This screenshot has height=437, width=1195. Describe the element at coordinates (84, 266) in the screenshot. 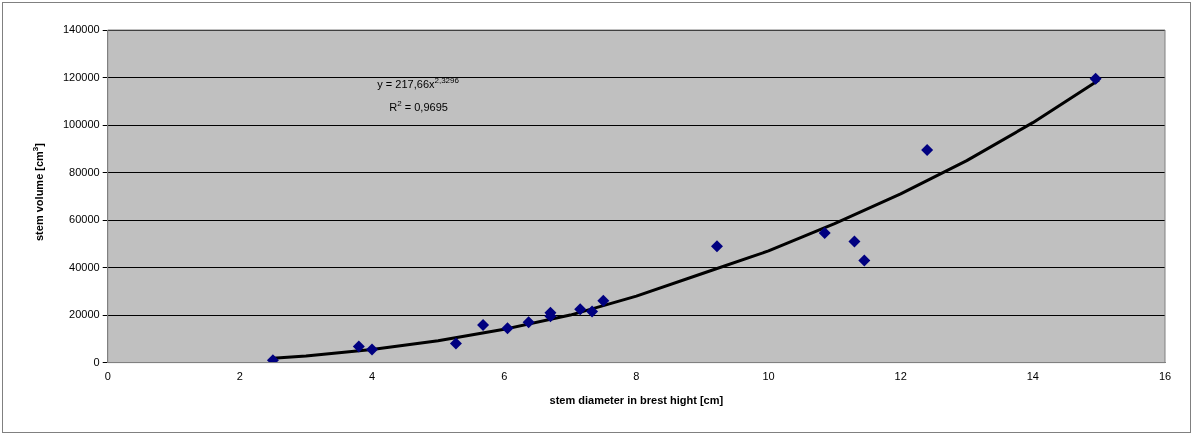

I see `y-tick-label: 40000` at that location.